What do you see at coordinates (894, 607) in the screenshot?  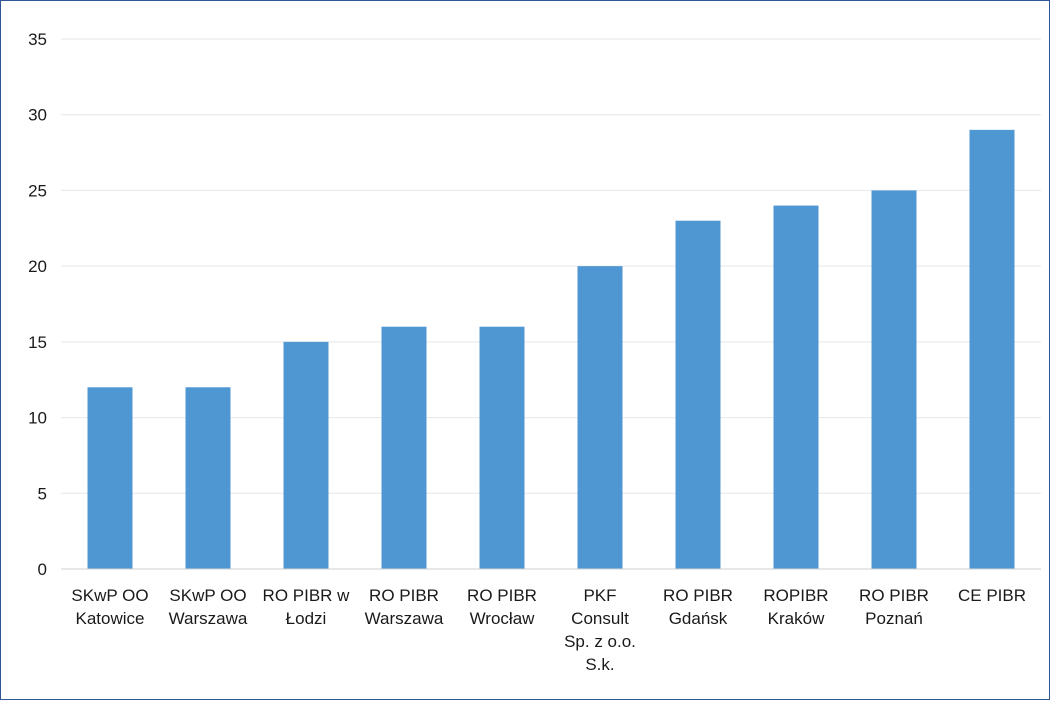 I see `x-category-label: RO PIBR Poznań` at bounding box center [894, 607].